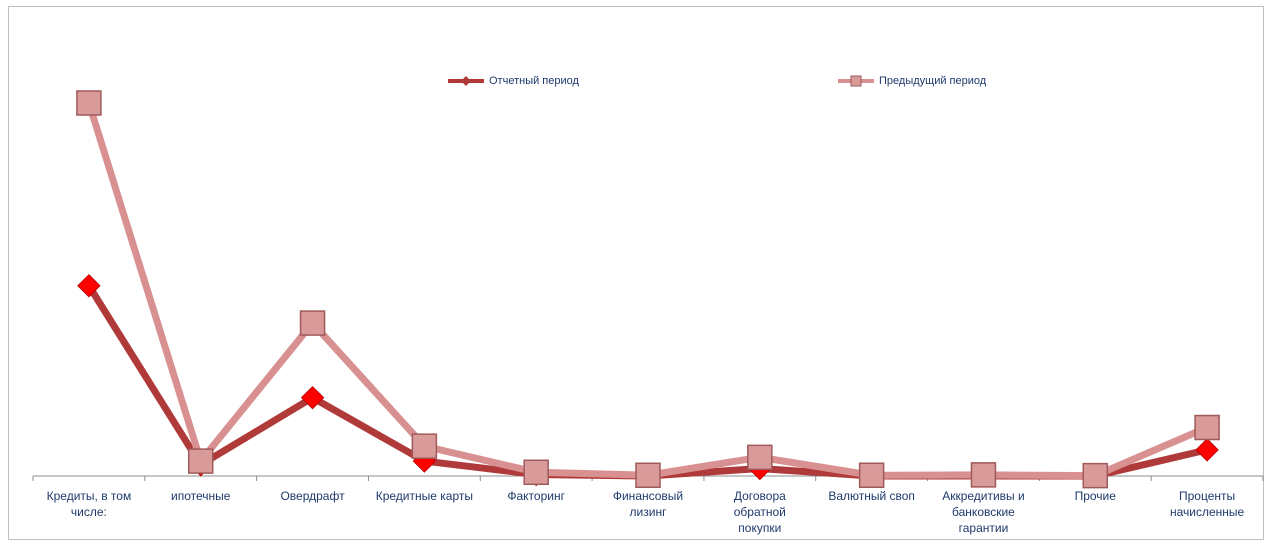 This screenshot has height=544, width=1271. I want to click on x-tick-label: Прочие, so click(1095, 496).